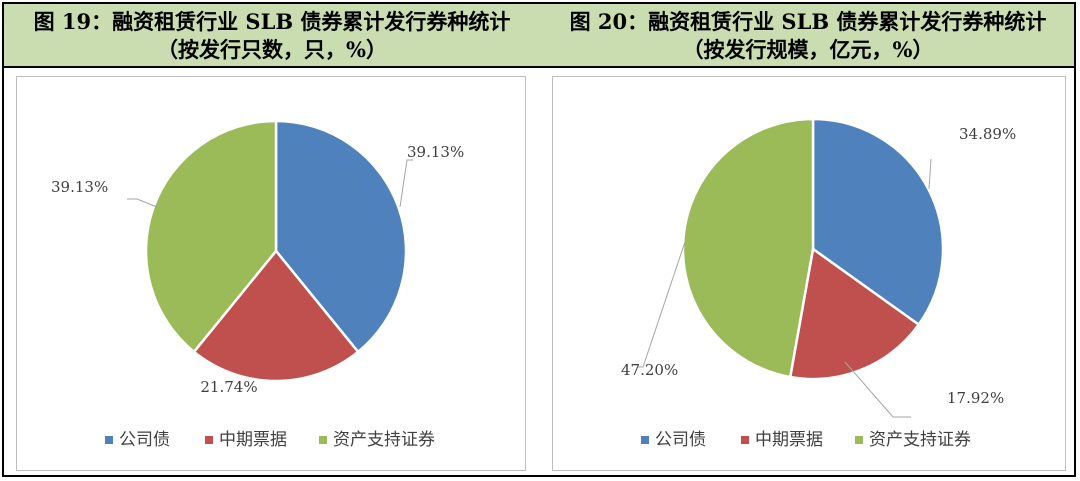  What do you see at coordinates (975, 398) in the screenshot?
I see `data-label: 17.92%` at bounding box center [975, 398].